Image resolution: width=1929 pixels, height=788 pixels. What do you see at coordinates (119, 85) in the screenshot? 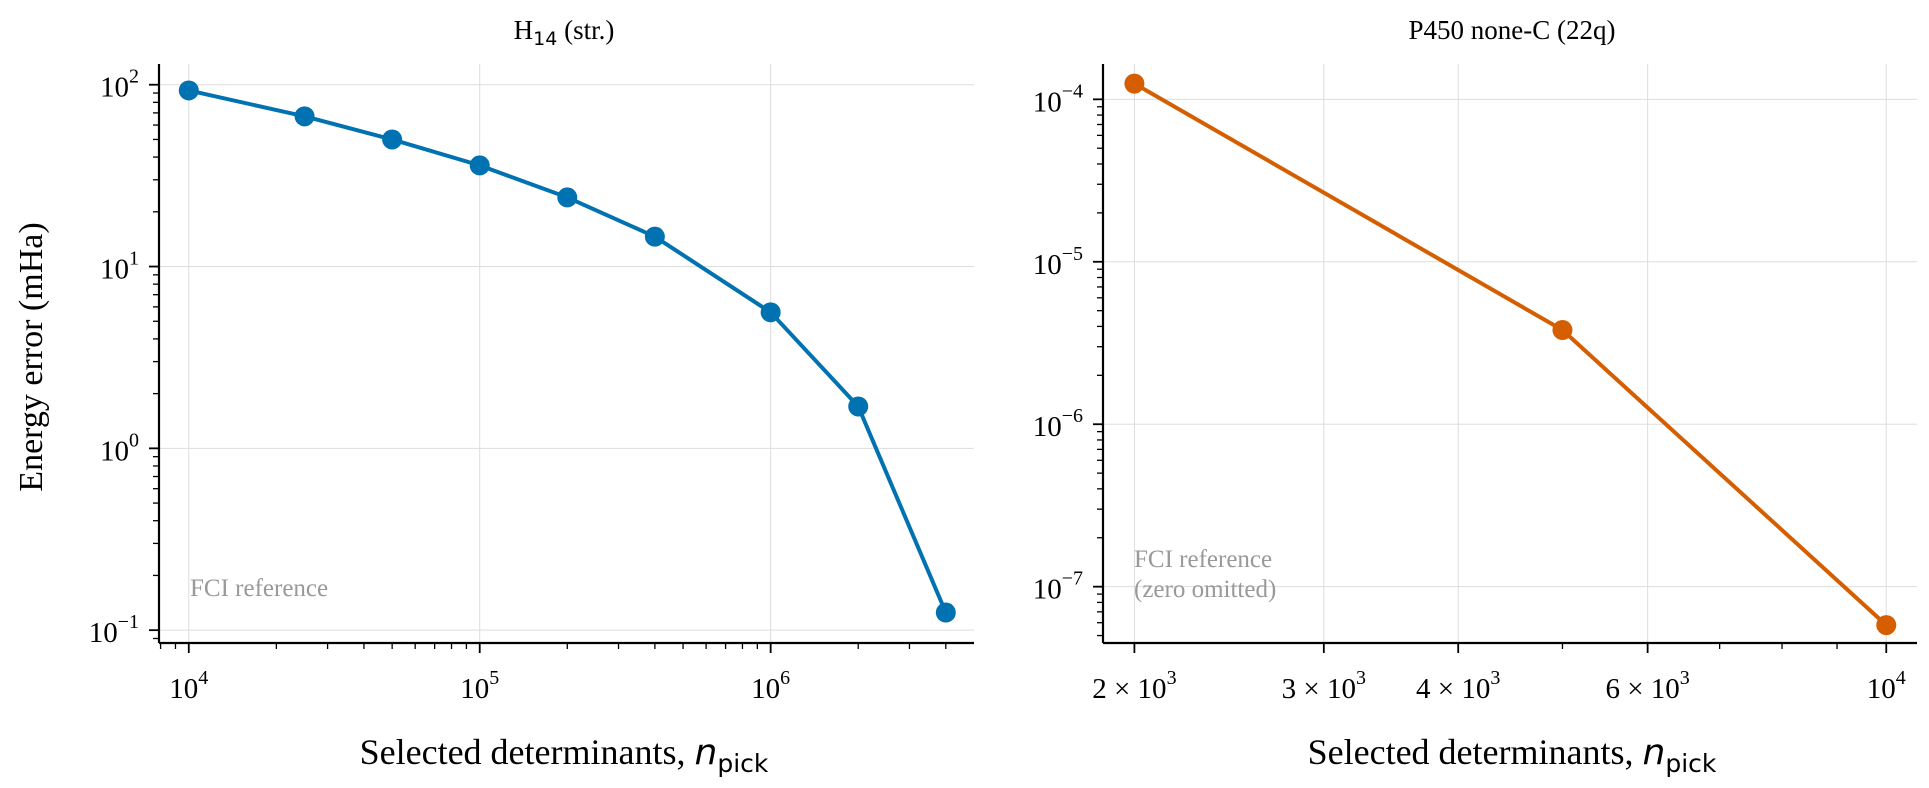
I see `y-tick-label: 10²` at bounding box center [119, 85].